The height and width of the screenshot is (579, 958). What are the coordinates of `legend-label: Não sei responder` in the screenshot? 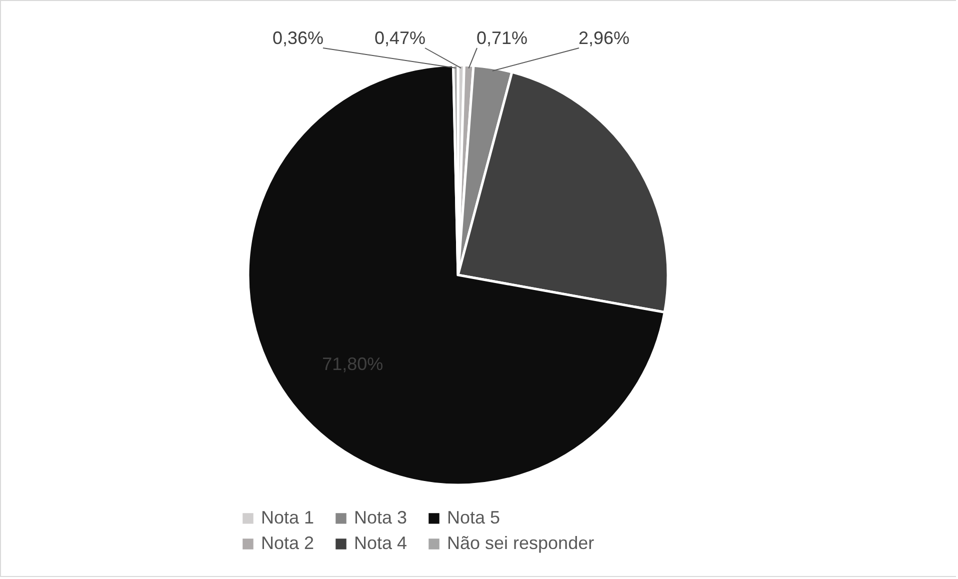 It's located at (520, 543).